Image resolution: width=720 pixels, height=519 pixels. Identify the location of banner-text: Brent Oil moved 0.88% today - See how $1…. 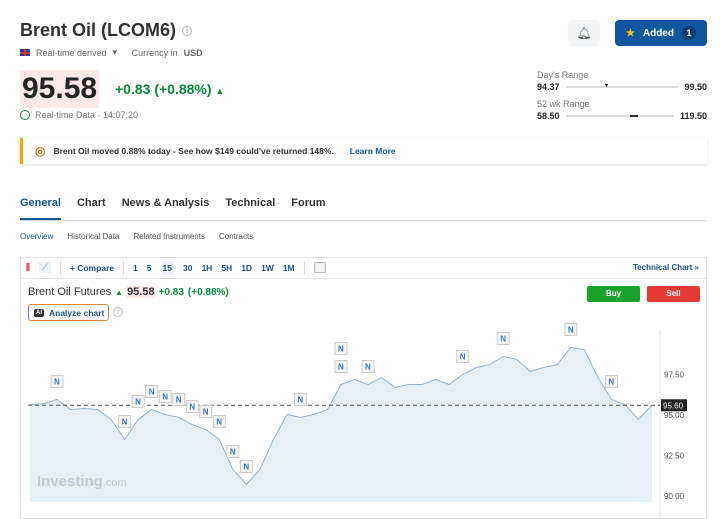
(193, 151).